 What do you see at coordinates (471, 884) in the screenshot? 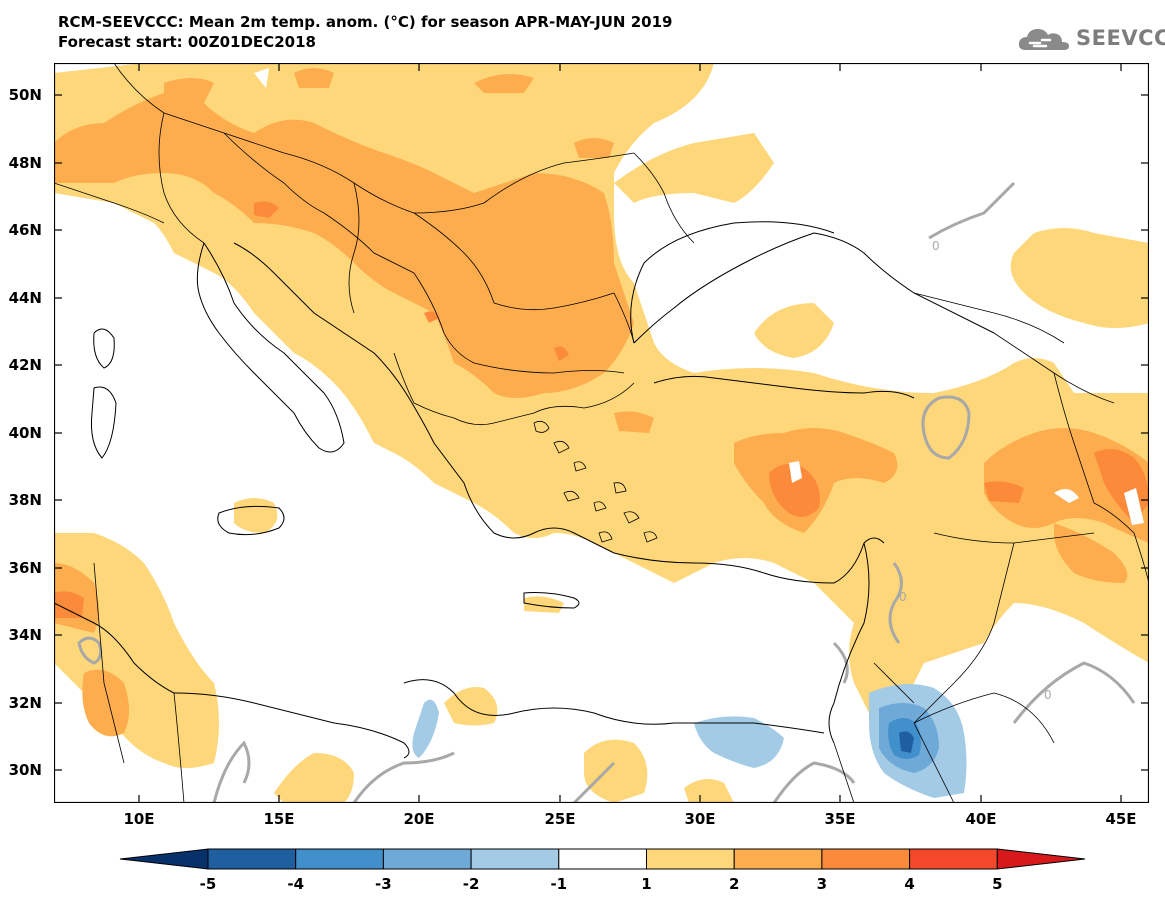
I see `colorbar-tick-label: -2` at bounding box center [471, 884].